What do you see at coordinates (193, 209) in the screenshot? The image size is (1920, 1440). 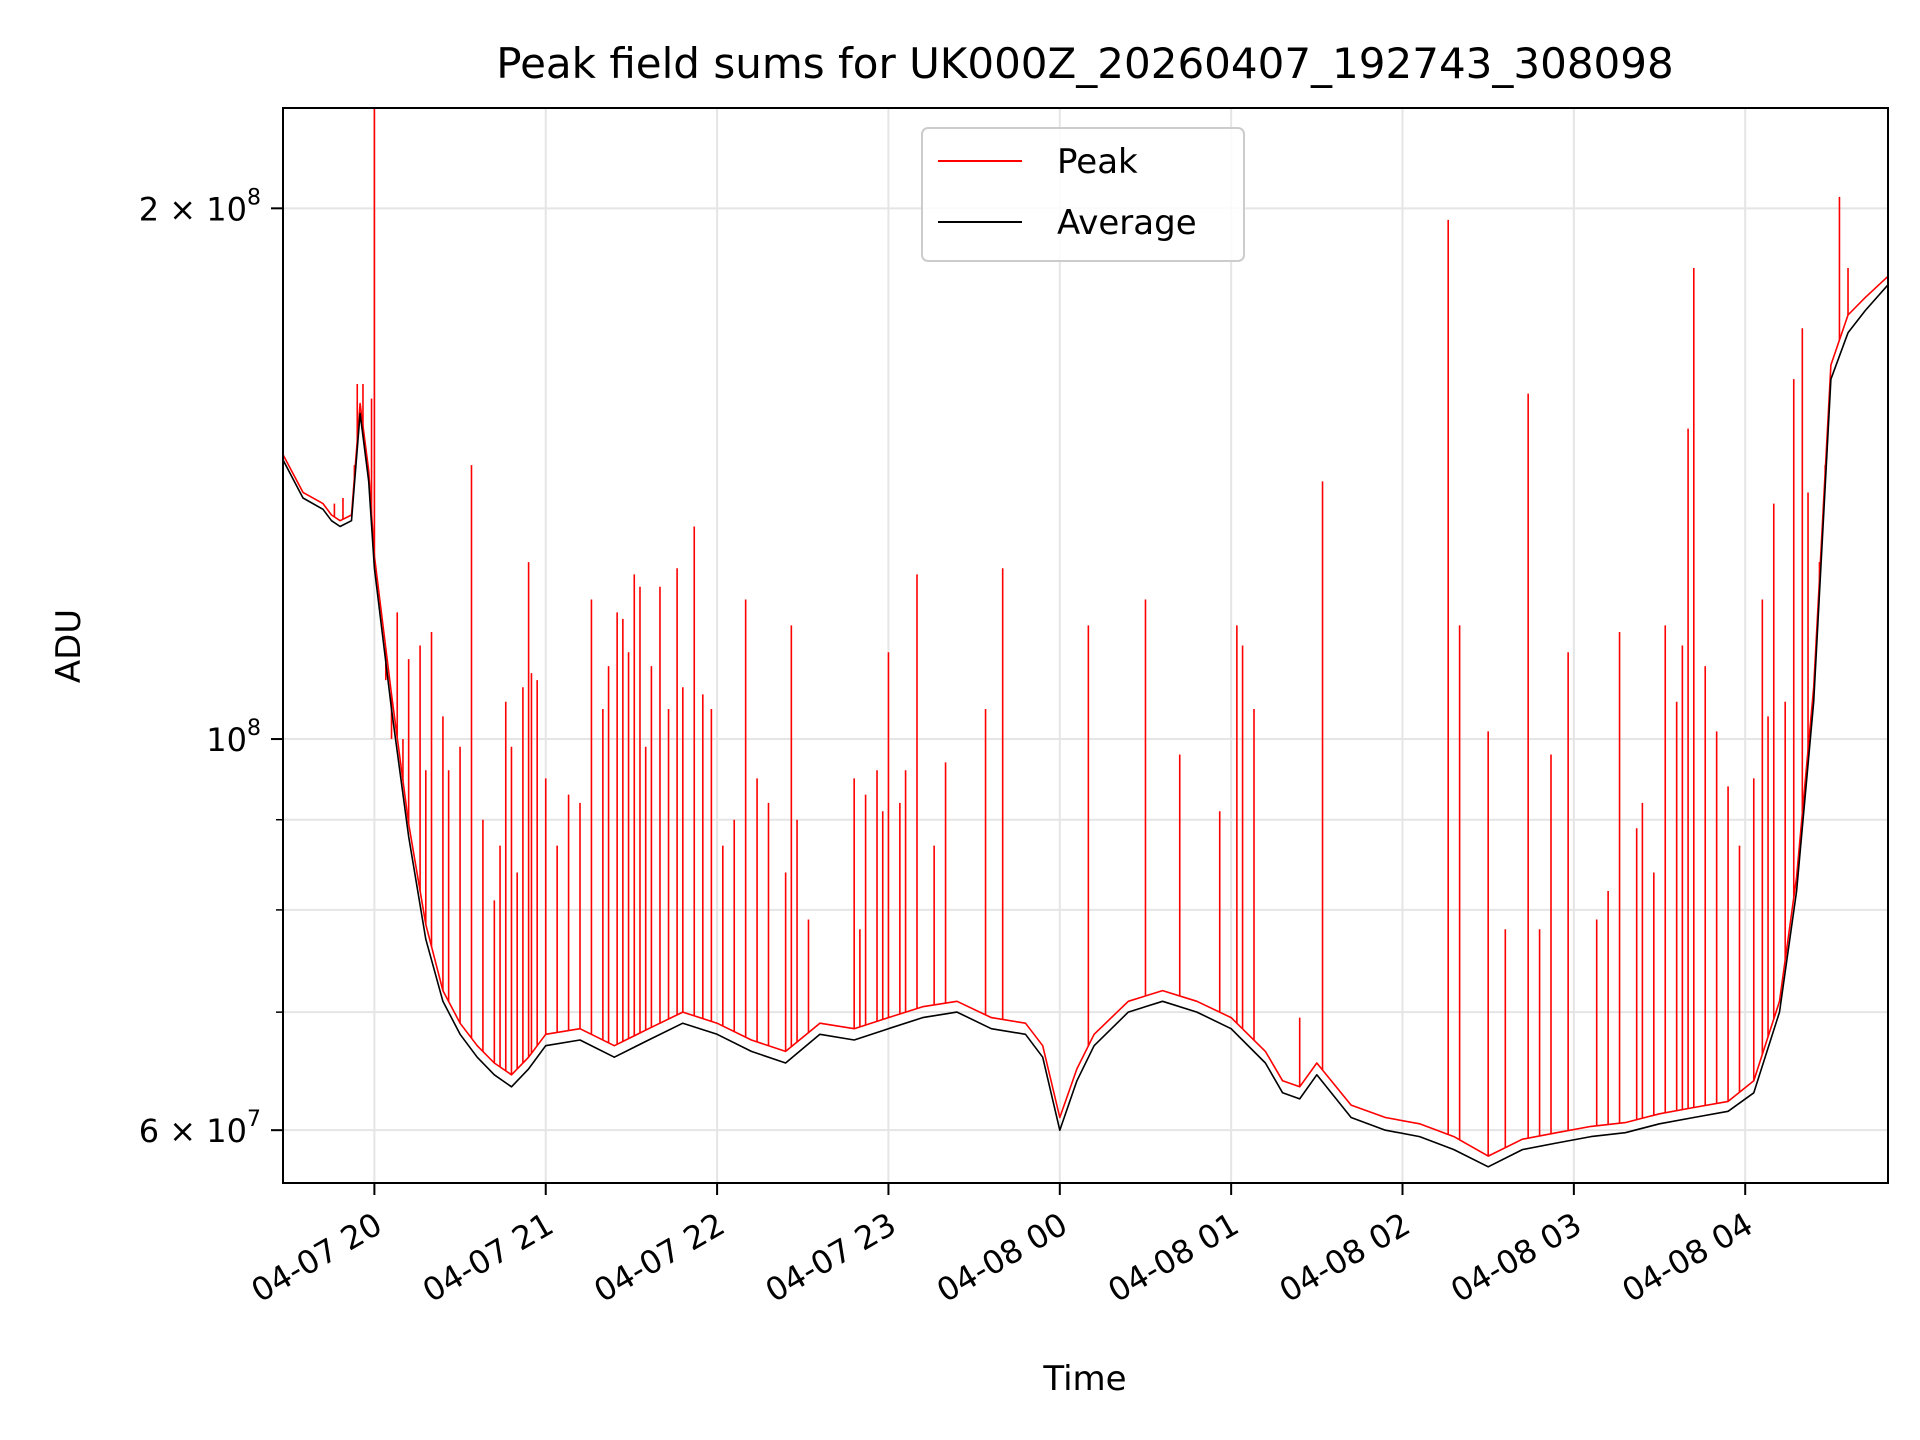 I see `y-tick-base: 2 × 10` at bounding box center [193, 209].